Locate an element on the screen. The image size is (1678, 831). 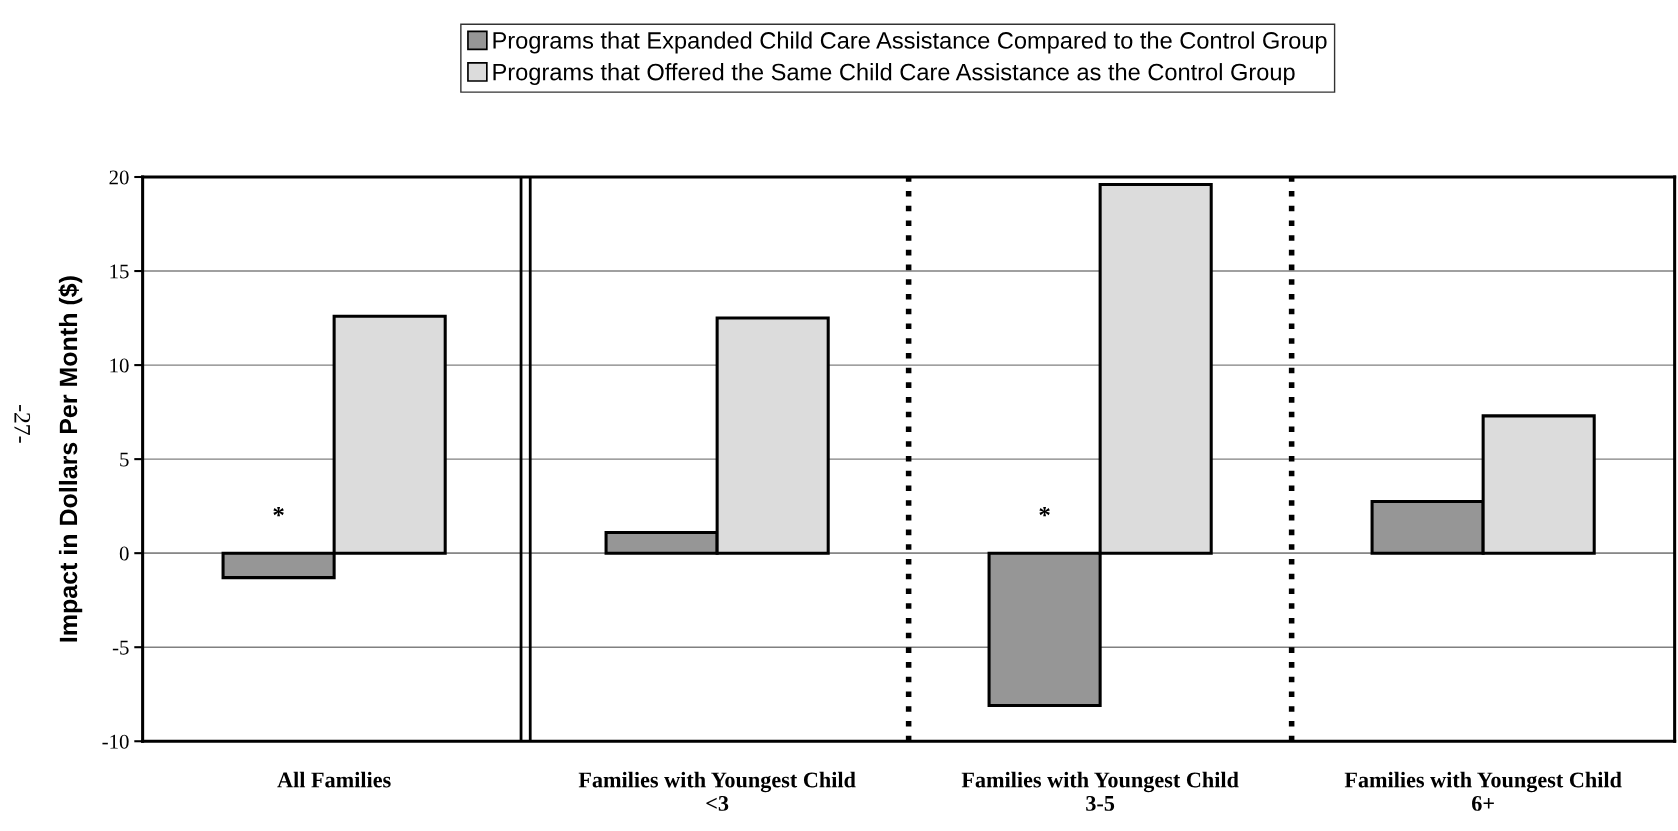
text: -27- is located at coordinates (22, 424).